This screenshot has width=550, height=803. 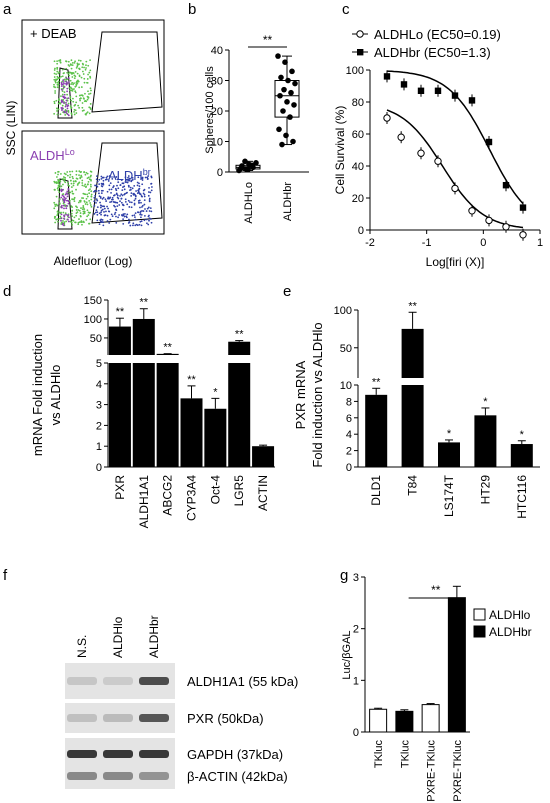 What do you see at coordinates (99, 406) in the screenshot?
I see `y-tick-label: 3` at bounding box center [99, 406].